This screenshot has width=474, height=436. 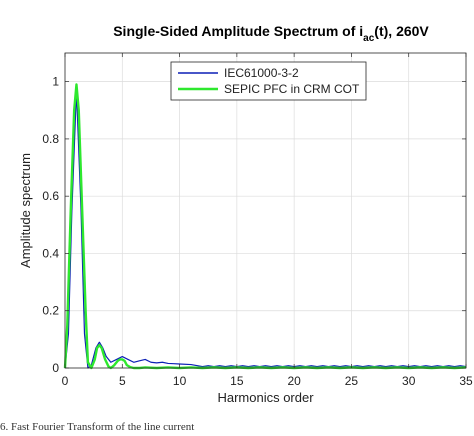 I want to click on legend: IEC61000-3-2 SEPIC PFC in CRM COT, so click(x=268, y=81).